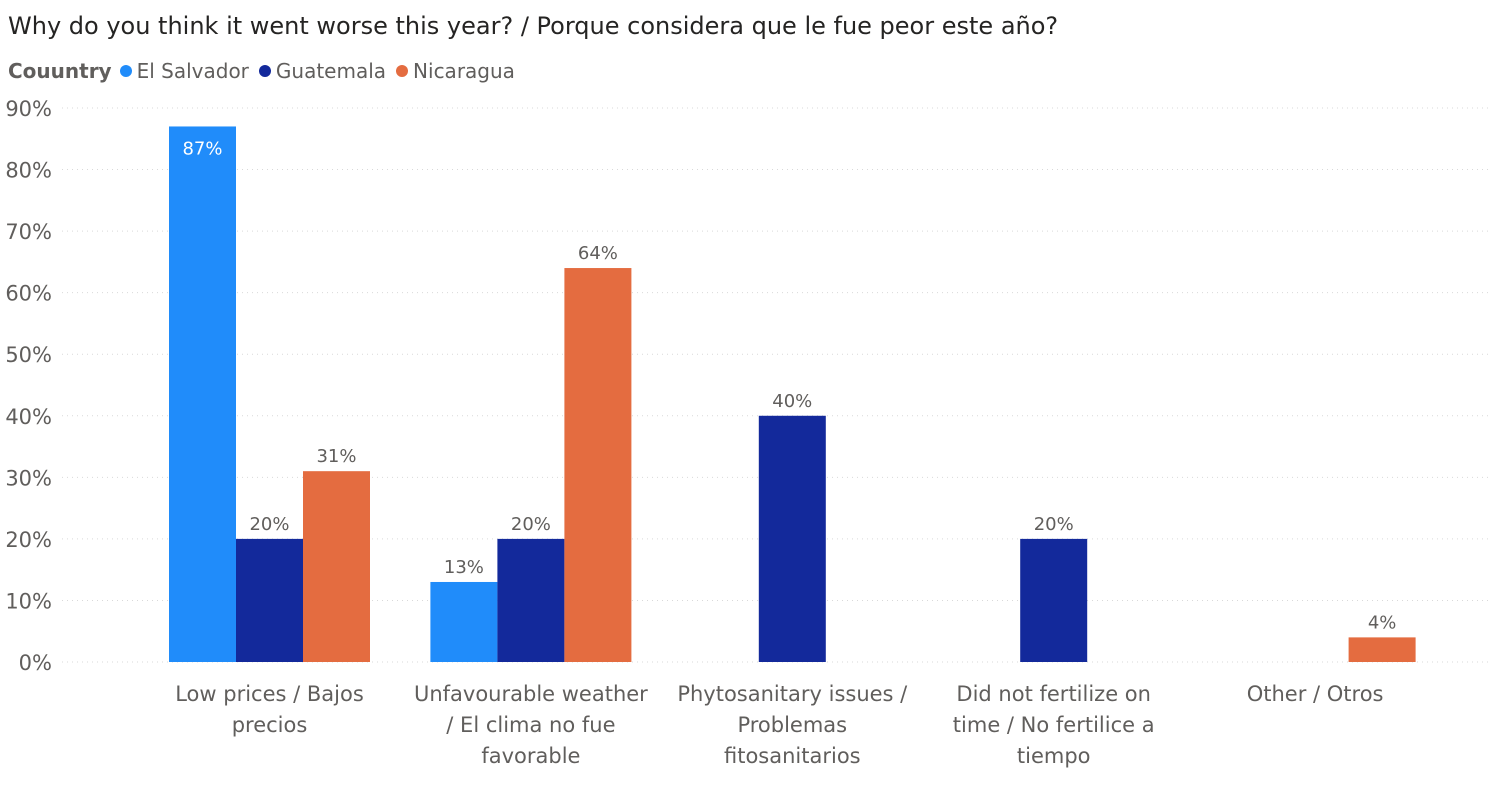 This screenshot has width=1500, height=796. I want to click on y-tick-label: 90%, so click(28, 109).